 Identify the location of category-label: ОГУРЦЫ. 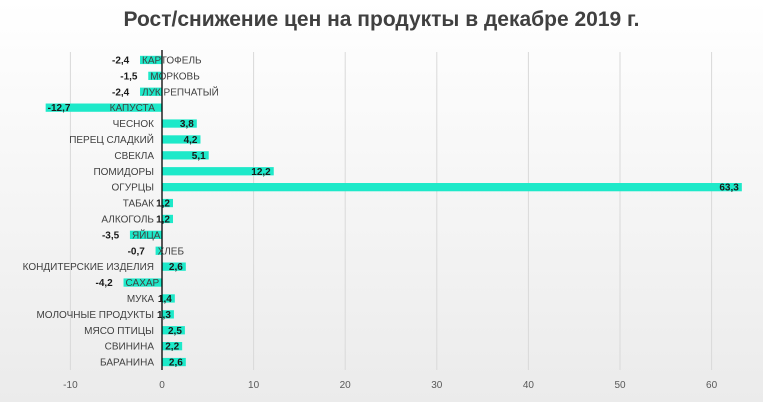
(133, 188).